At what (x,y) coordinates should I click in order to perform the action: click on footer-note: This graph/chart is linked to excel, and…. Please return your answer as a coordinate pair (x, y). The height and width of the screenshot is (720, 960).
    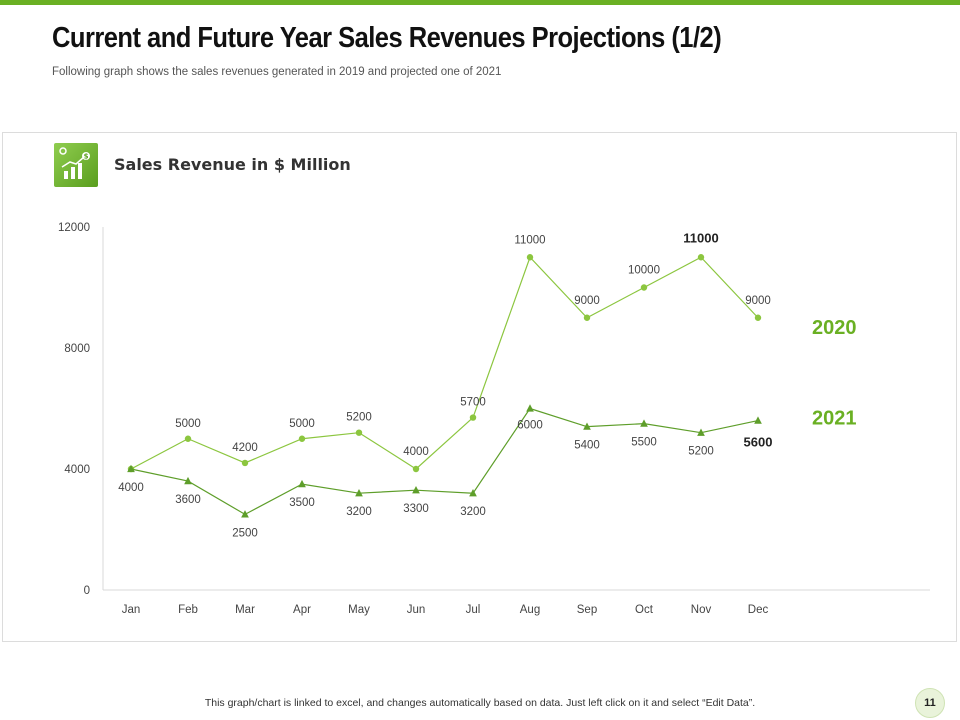
    Looking at the image, I should click on (480, 703).